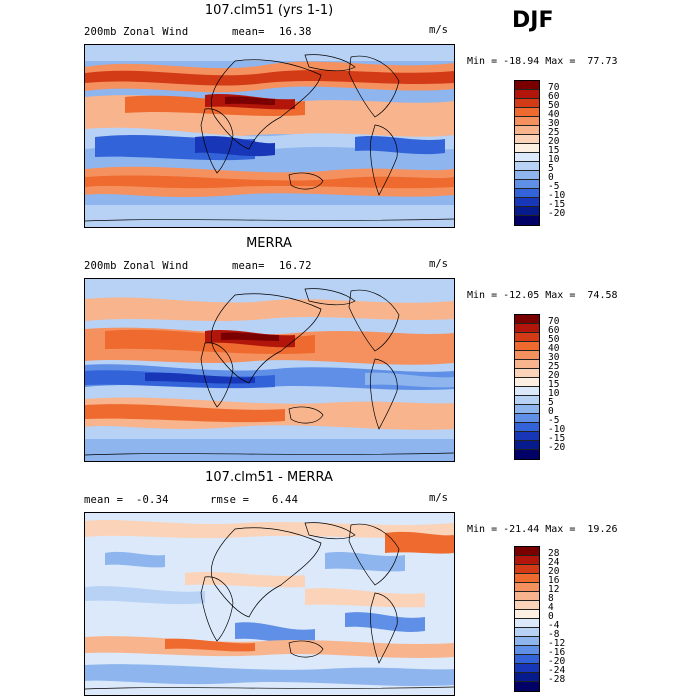  I want to click on colorbar-tick-label: 0, so click(551, 411).